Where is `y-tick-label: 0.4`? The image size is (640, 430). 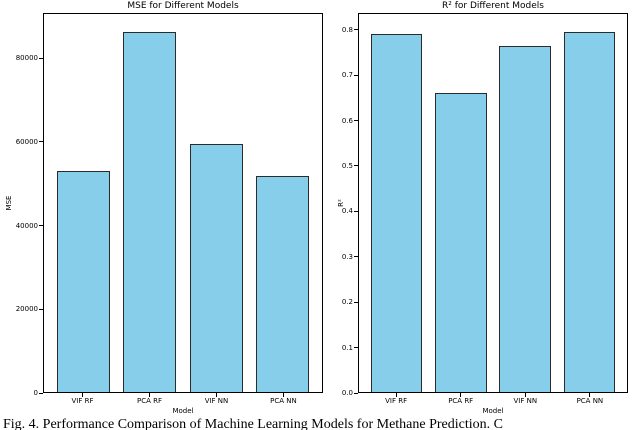
y-tick-label: 0.4 is located at coordinates (347, 211).